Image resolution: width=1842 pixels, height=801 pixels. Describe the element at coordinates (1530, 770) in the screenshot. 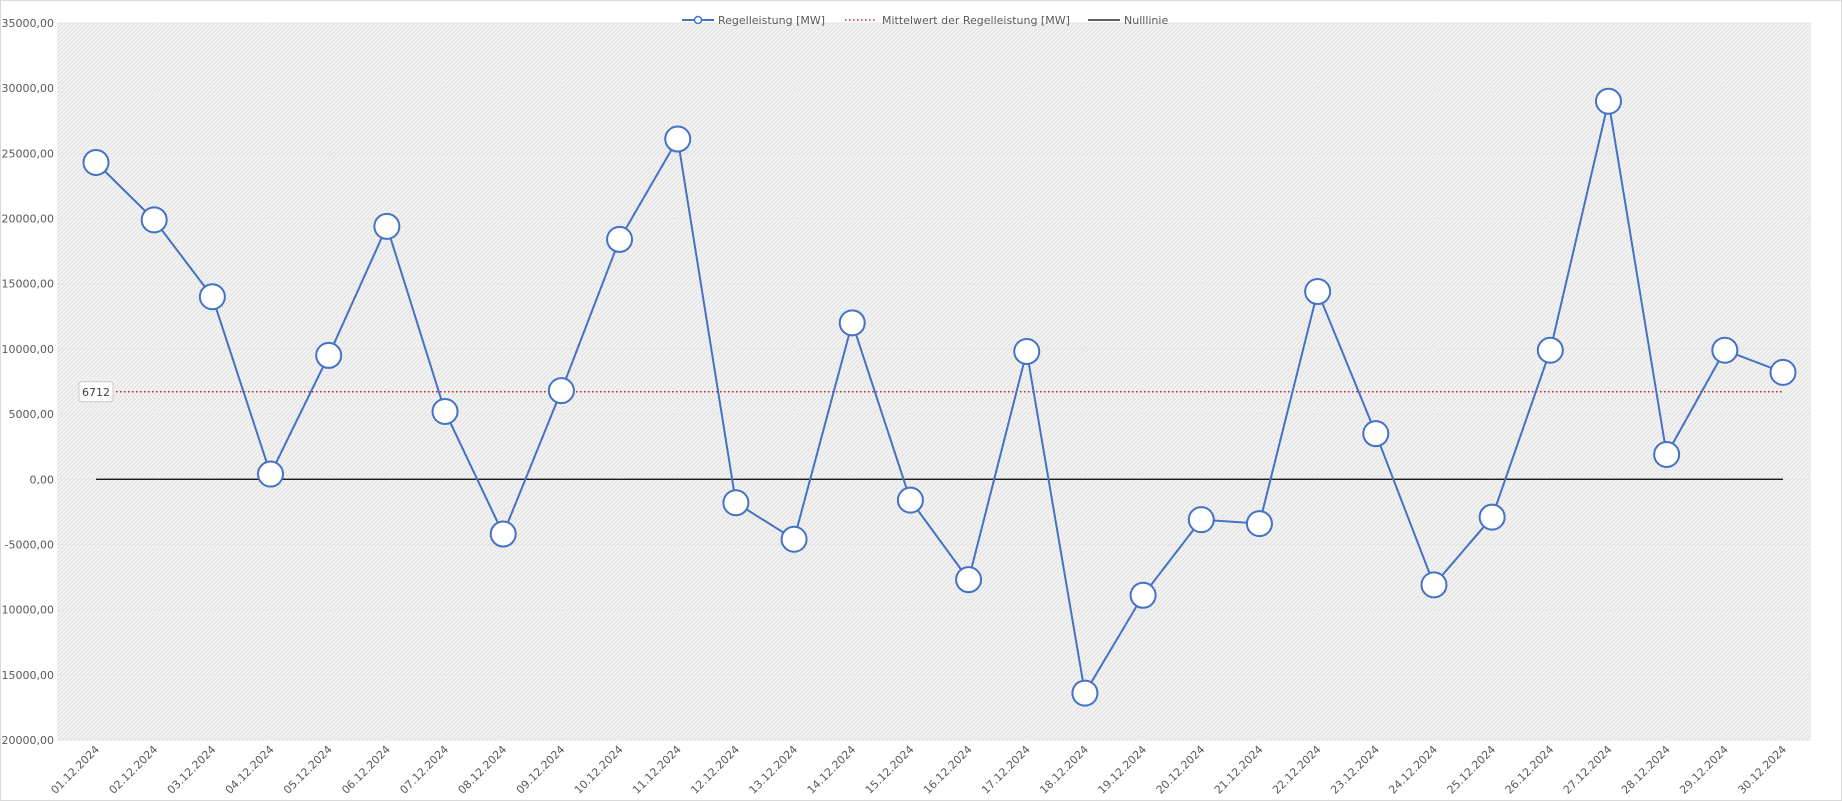

I see `x-tick-label: 26.12.2024` at that location.